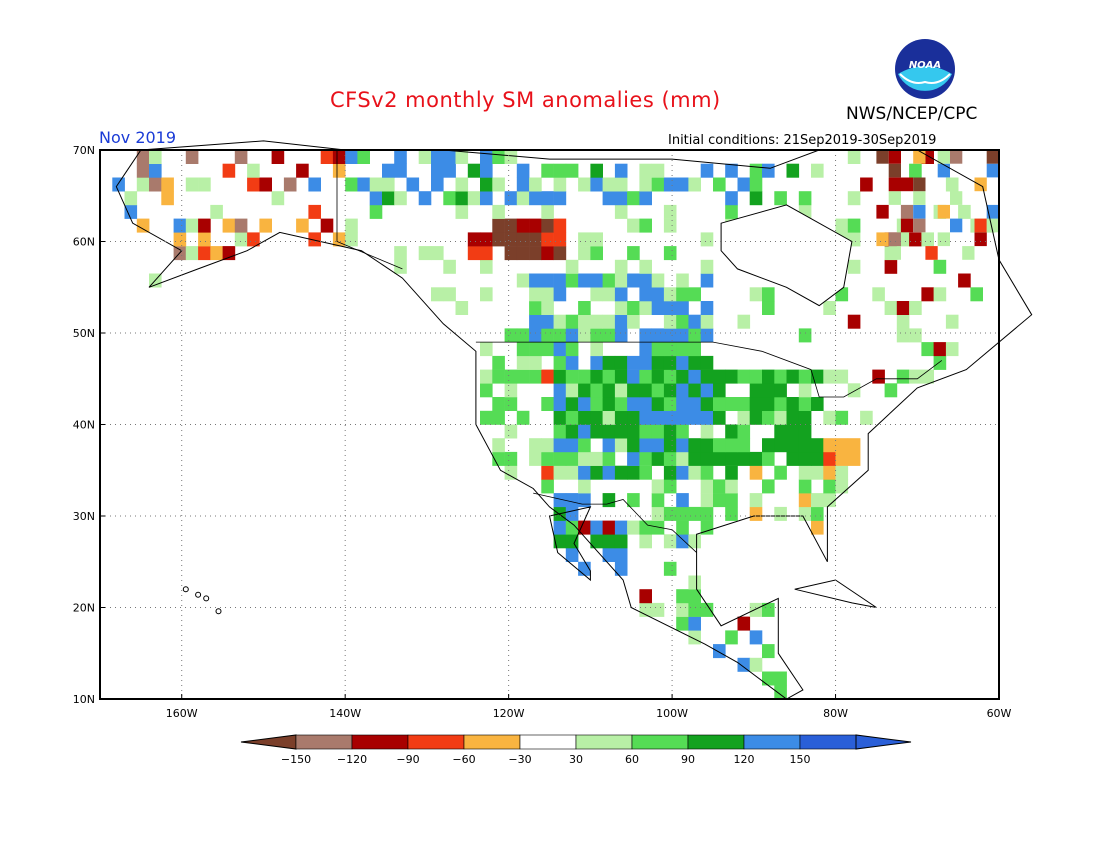  I want to click on colorbar-bin, so click(772, 742).